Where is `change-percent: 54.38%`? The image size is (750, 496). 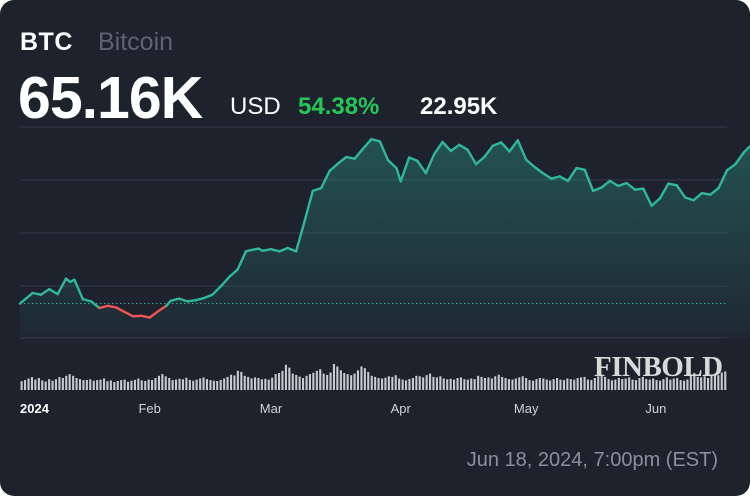
change-percent: 54.38% is located at coordinates (339, 106).